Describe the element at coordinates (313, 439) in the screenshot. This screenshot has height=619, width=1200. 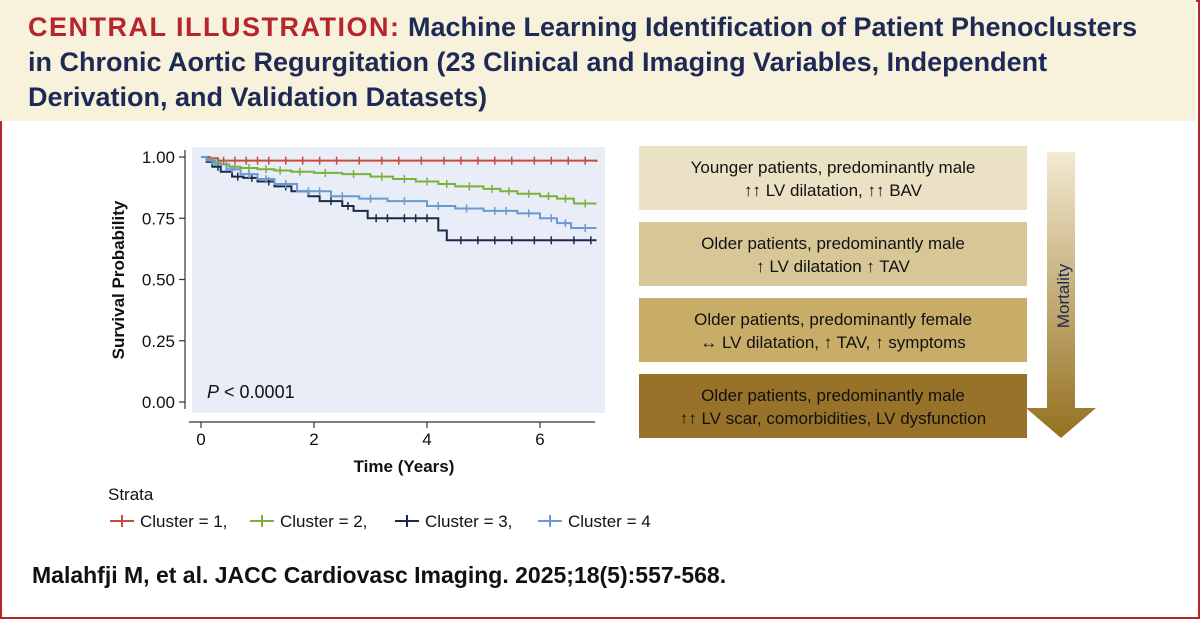
I see `x-tick-label: 2` at that location.